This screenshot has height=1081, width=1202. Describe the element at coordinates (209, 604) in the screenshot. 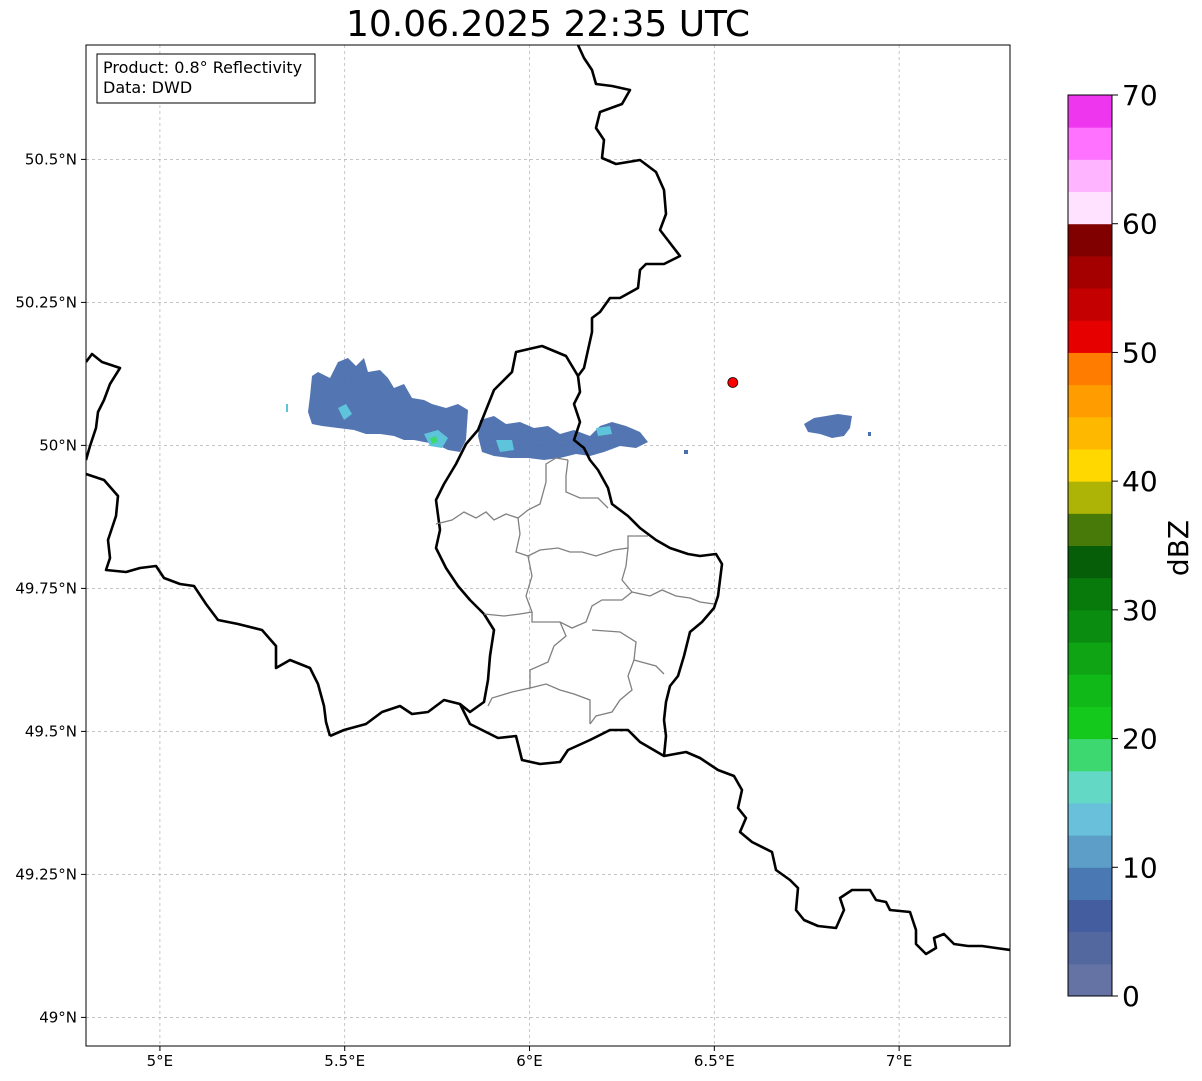

I see `border-belgium-france` at that location.